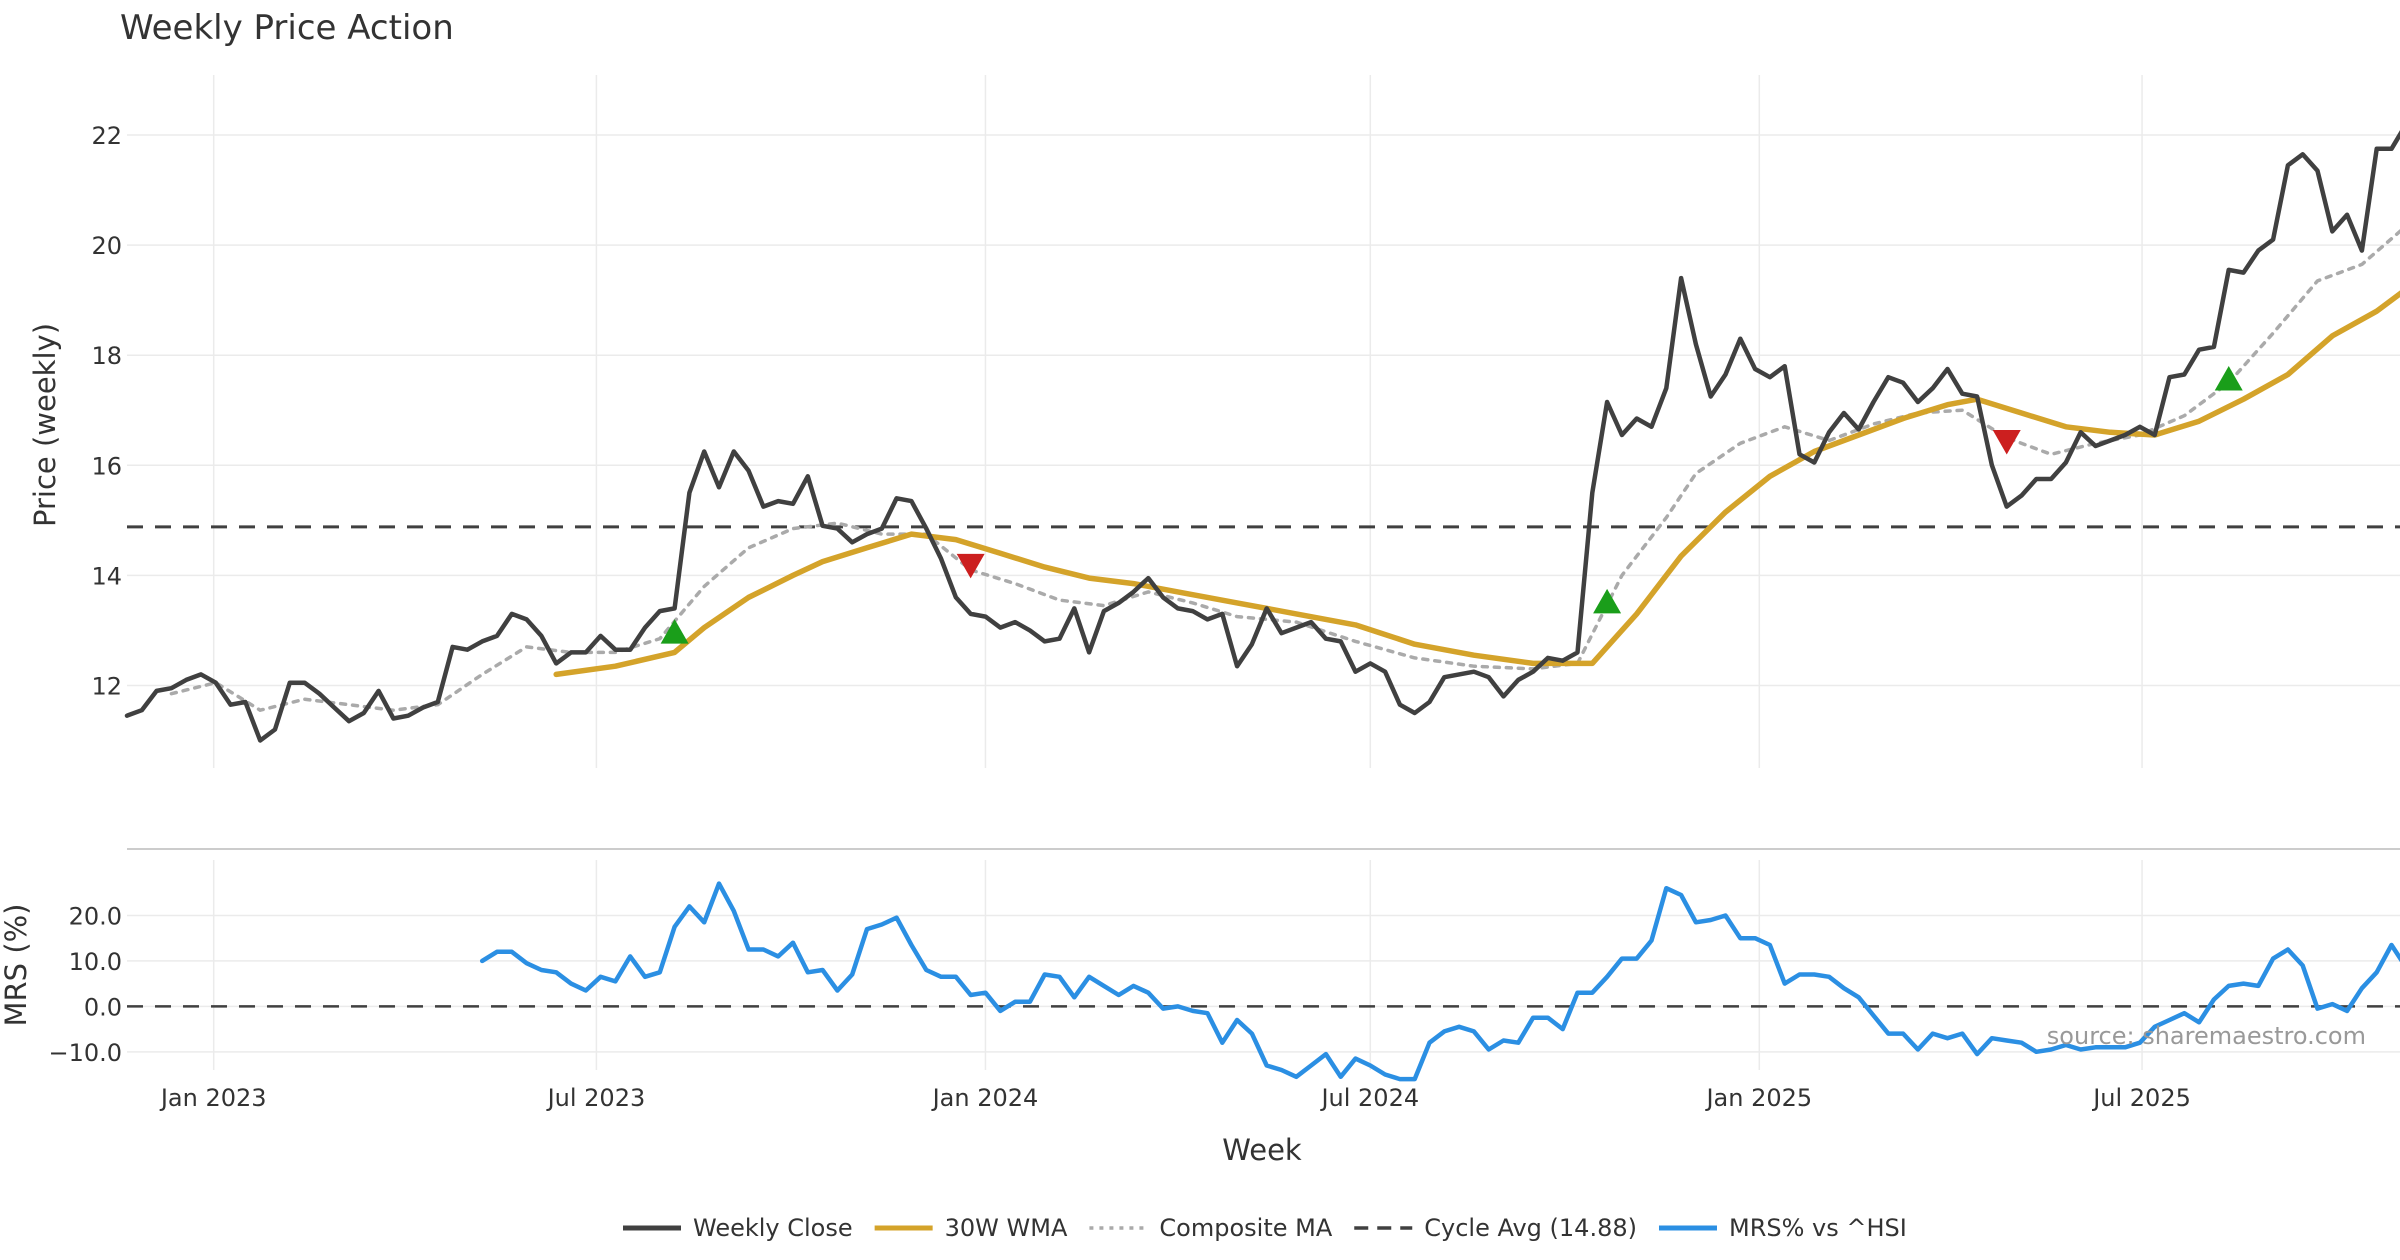 The height and width of the screenshot is (1260, 2400). What do you see at coordinates (287, 28) in the screenshot?
I see `chart-title: Weekly Price Action` at bounding box center [287, 28].